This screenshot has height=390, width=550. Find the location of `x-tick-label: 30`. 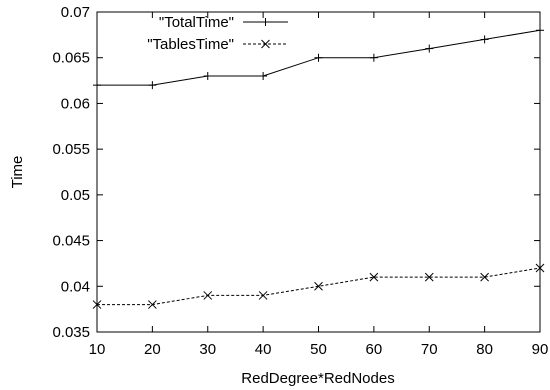

x-tick-label: 30 is located at coordinates (207, 349).